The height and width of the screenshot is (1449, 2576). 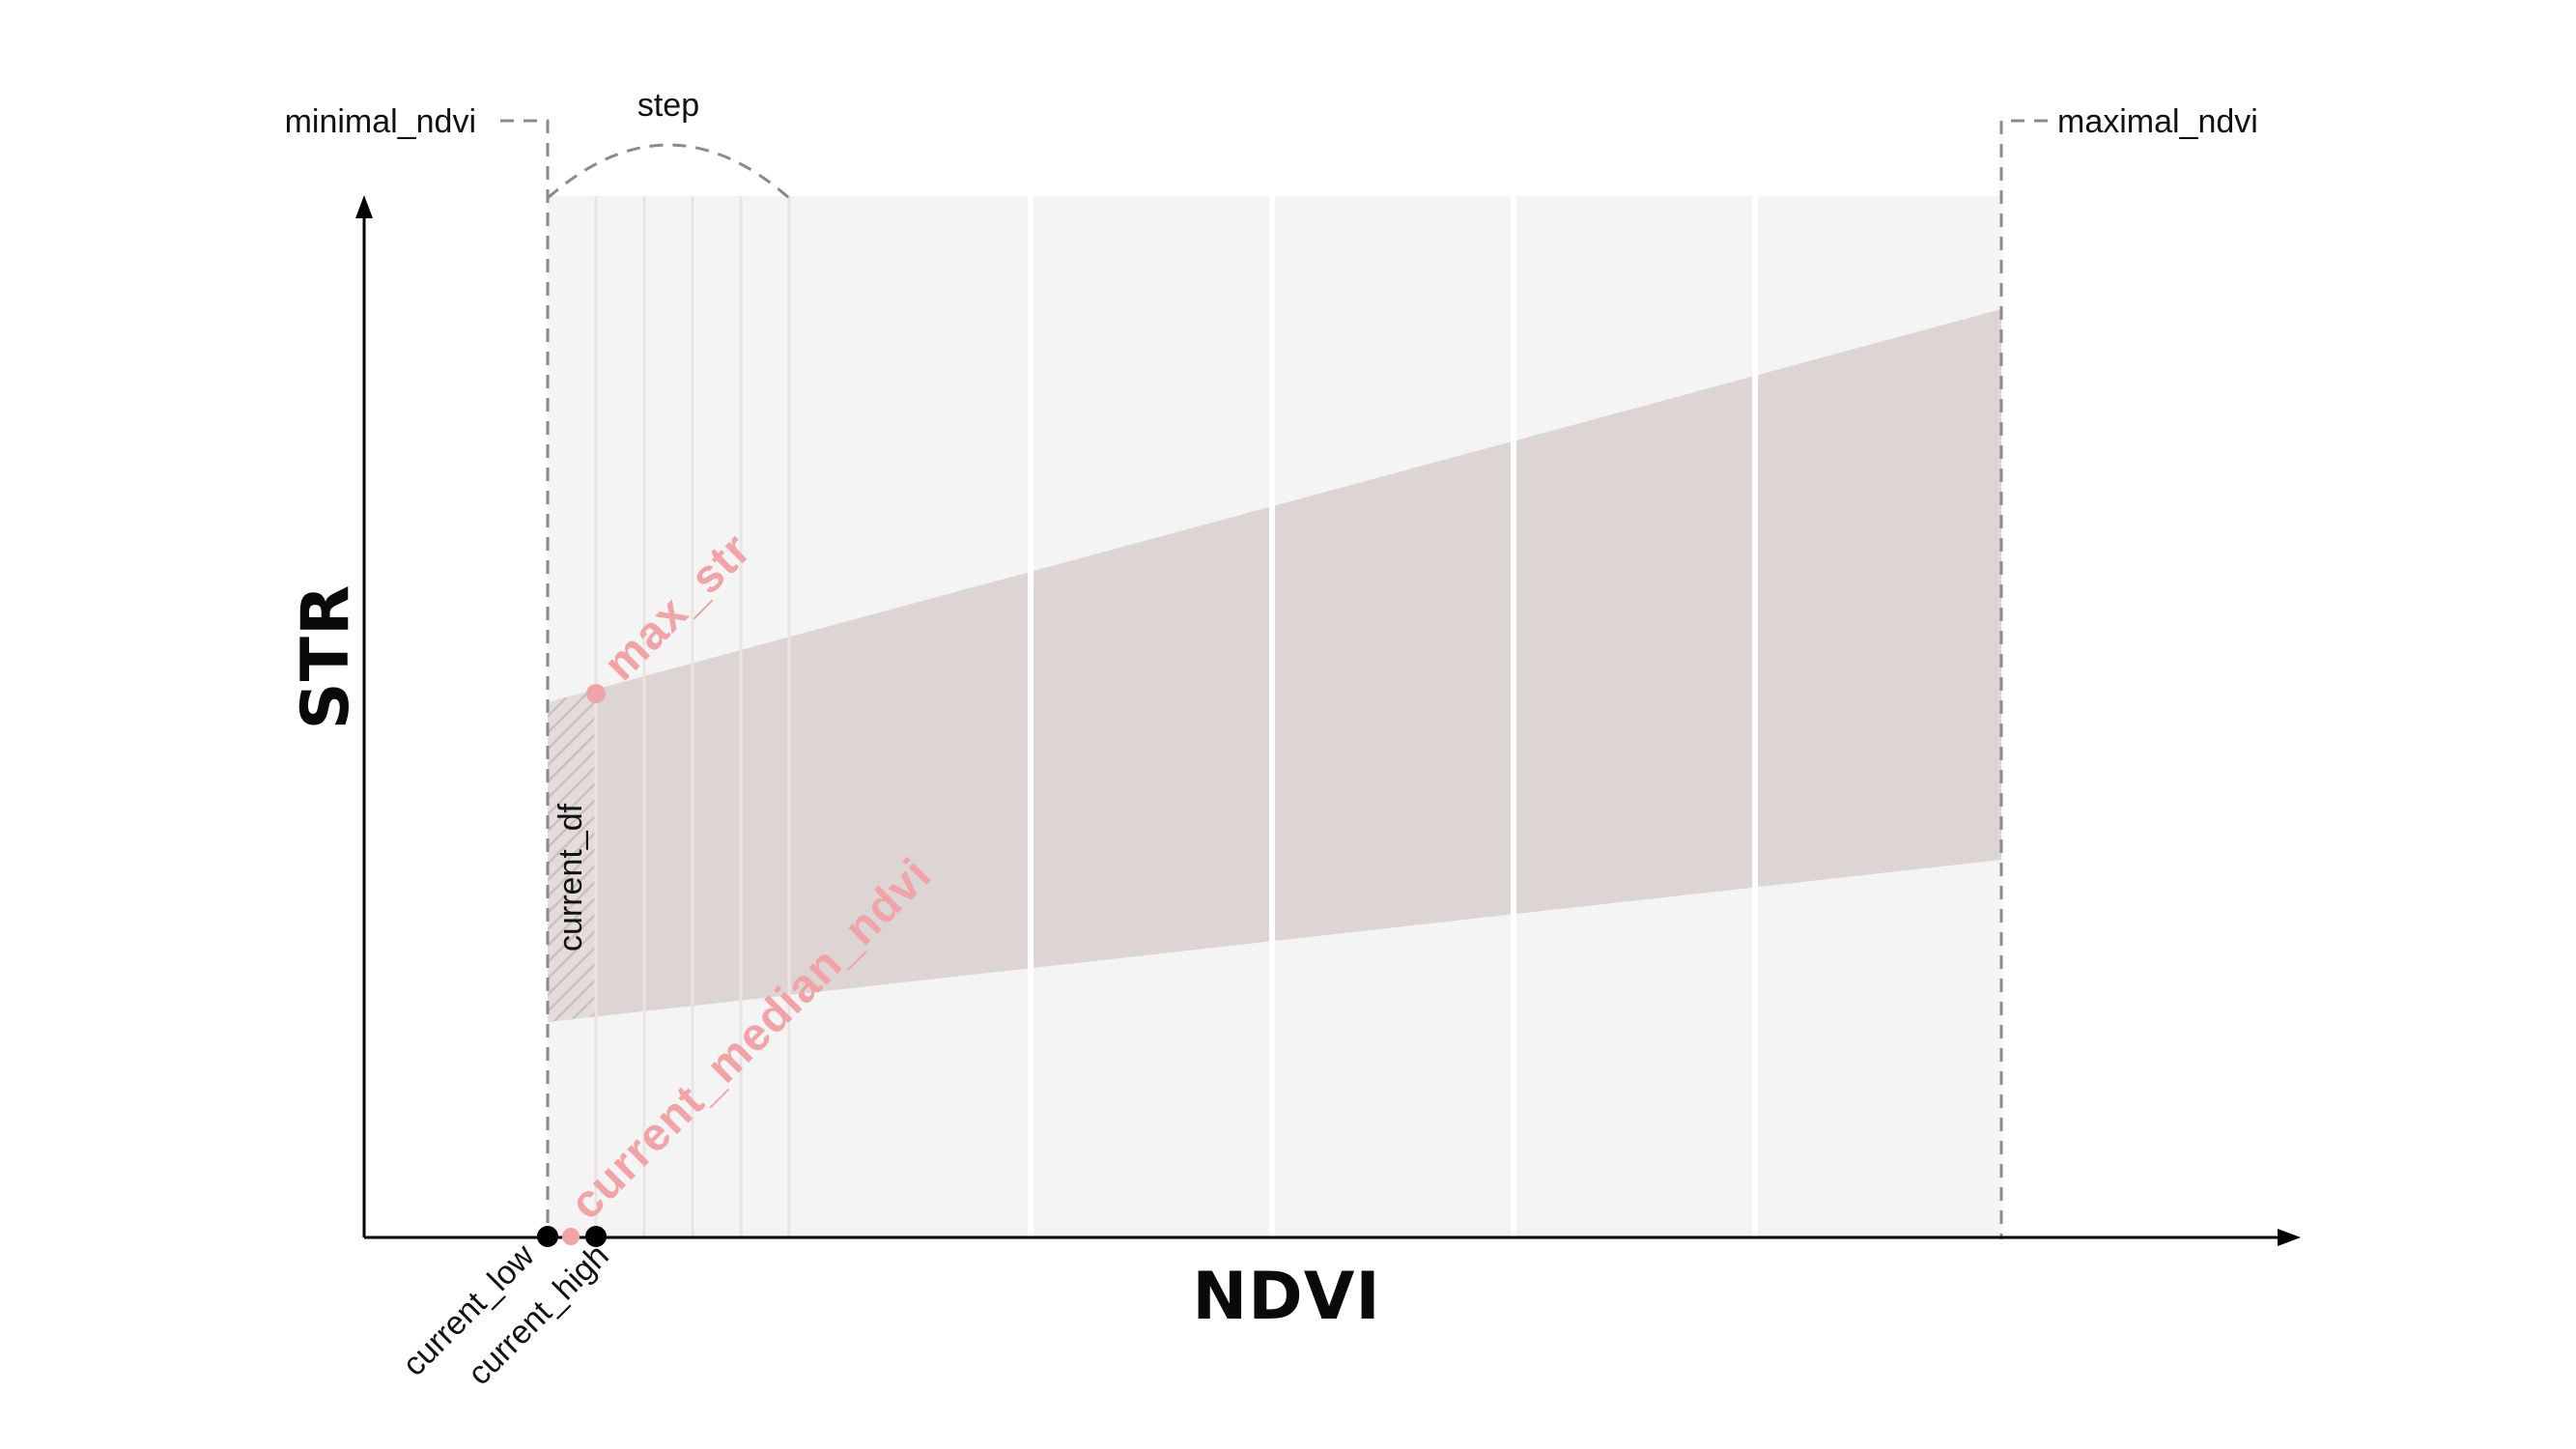 I want to click on arrow-right-icon, so click(x=2289, y=1237).